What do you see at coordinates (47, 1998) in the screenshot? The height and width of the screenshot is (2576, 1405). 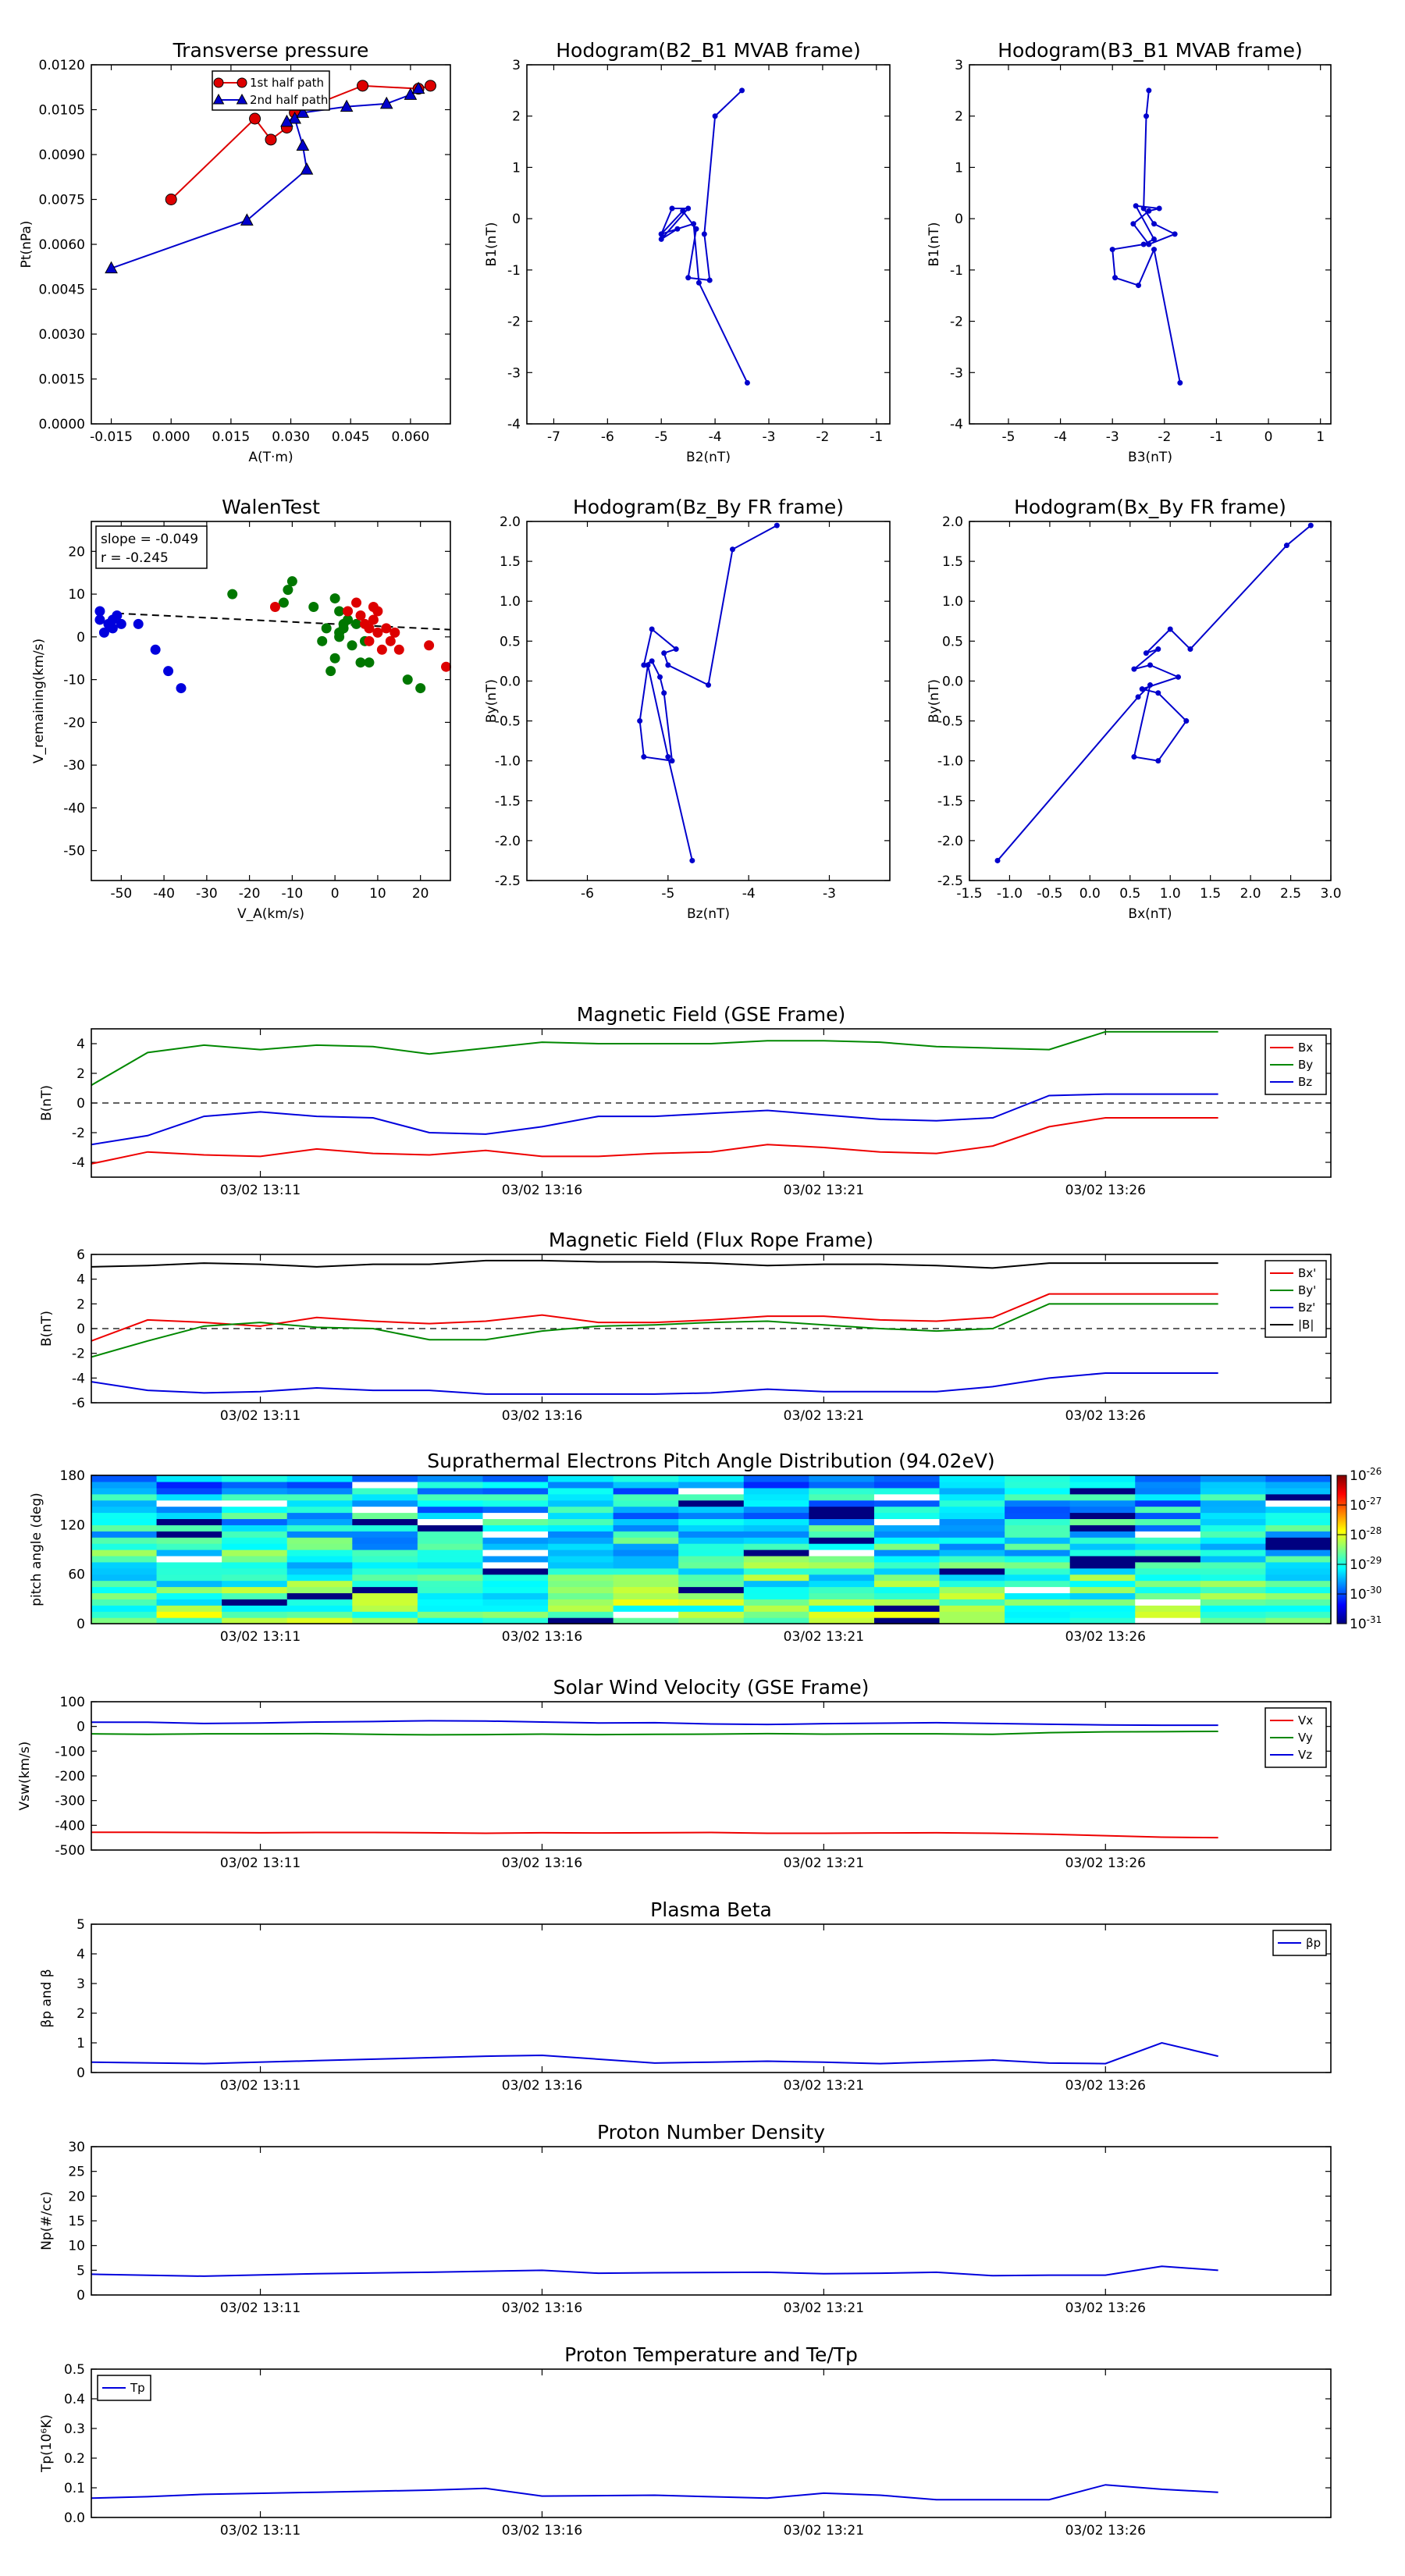 I see `y-axis-label: βp and β` at bounding box center [47, 1998].